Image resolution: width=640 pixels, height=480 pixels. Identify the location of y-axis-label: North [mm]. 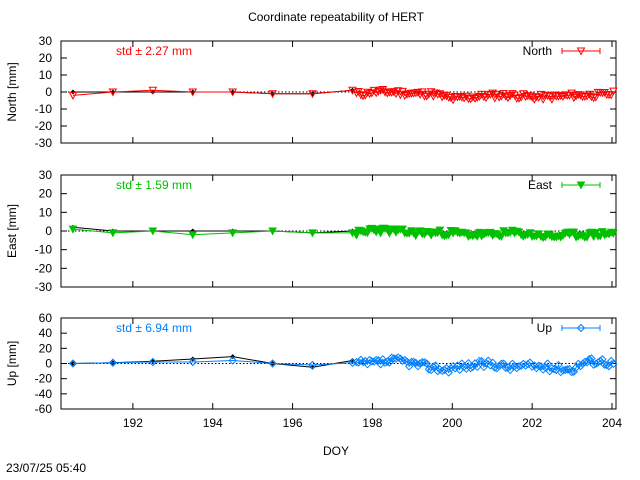
(12, 91).